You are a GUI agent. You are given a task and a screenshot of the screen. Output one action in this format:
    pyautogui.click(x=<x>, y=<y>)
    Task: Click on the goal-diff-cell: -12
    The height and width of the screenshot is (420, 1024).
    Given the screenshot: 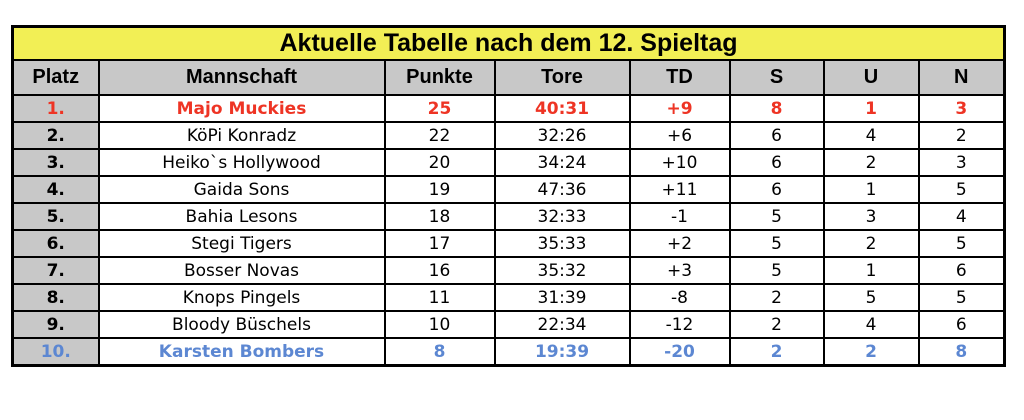 What is the action you would take?
    pyautogui.click(x=679, y=324)
    